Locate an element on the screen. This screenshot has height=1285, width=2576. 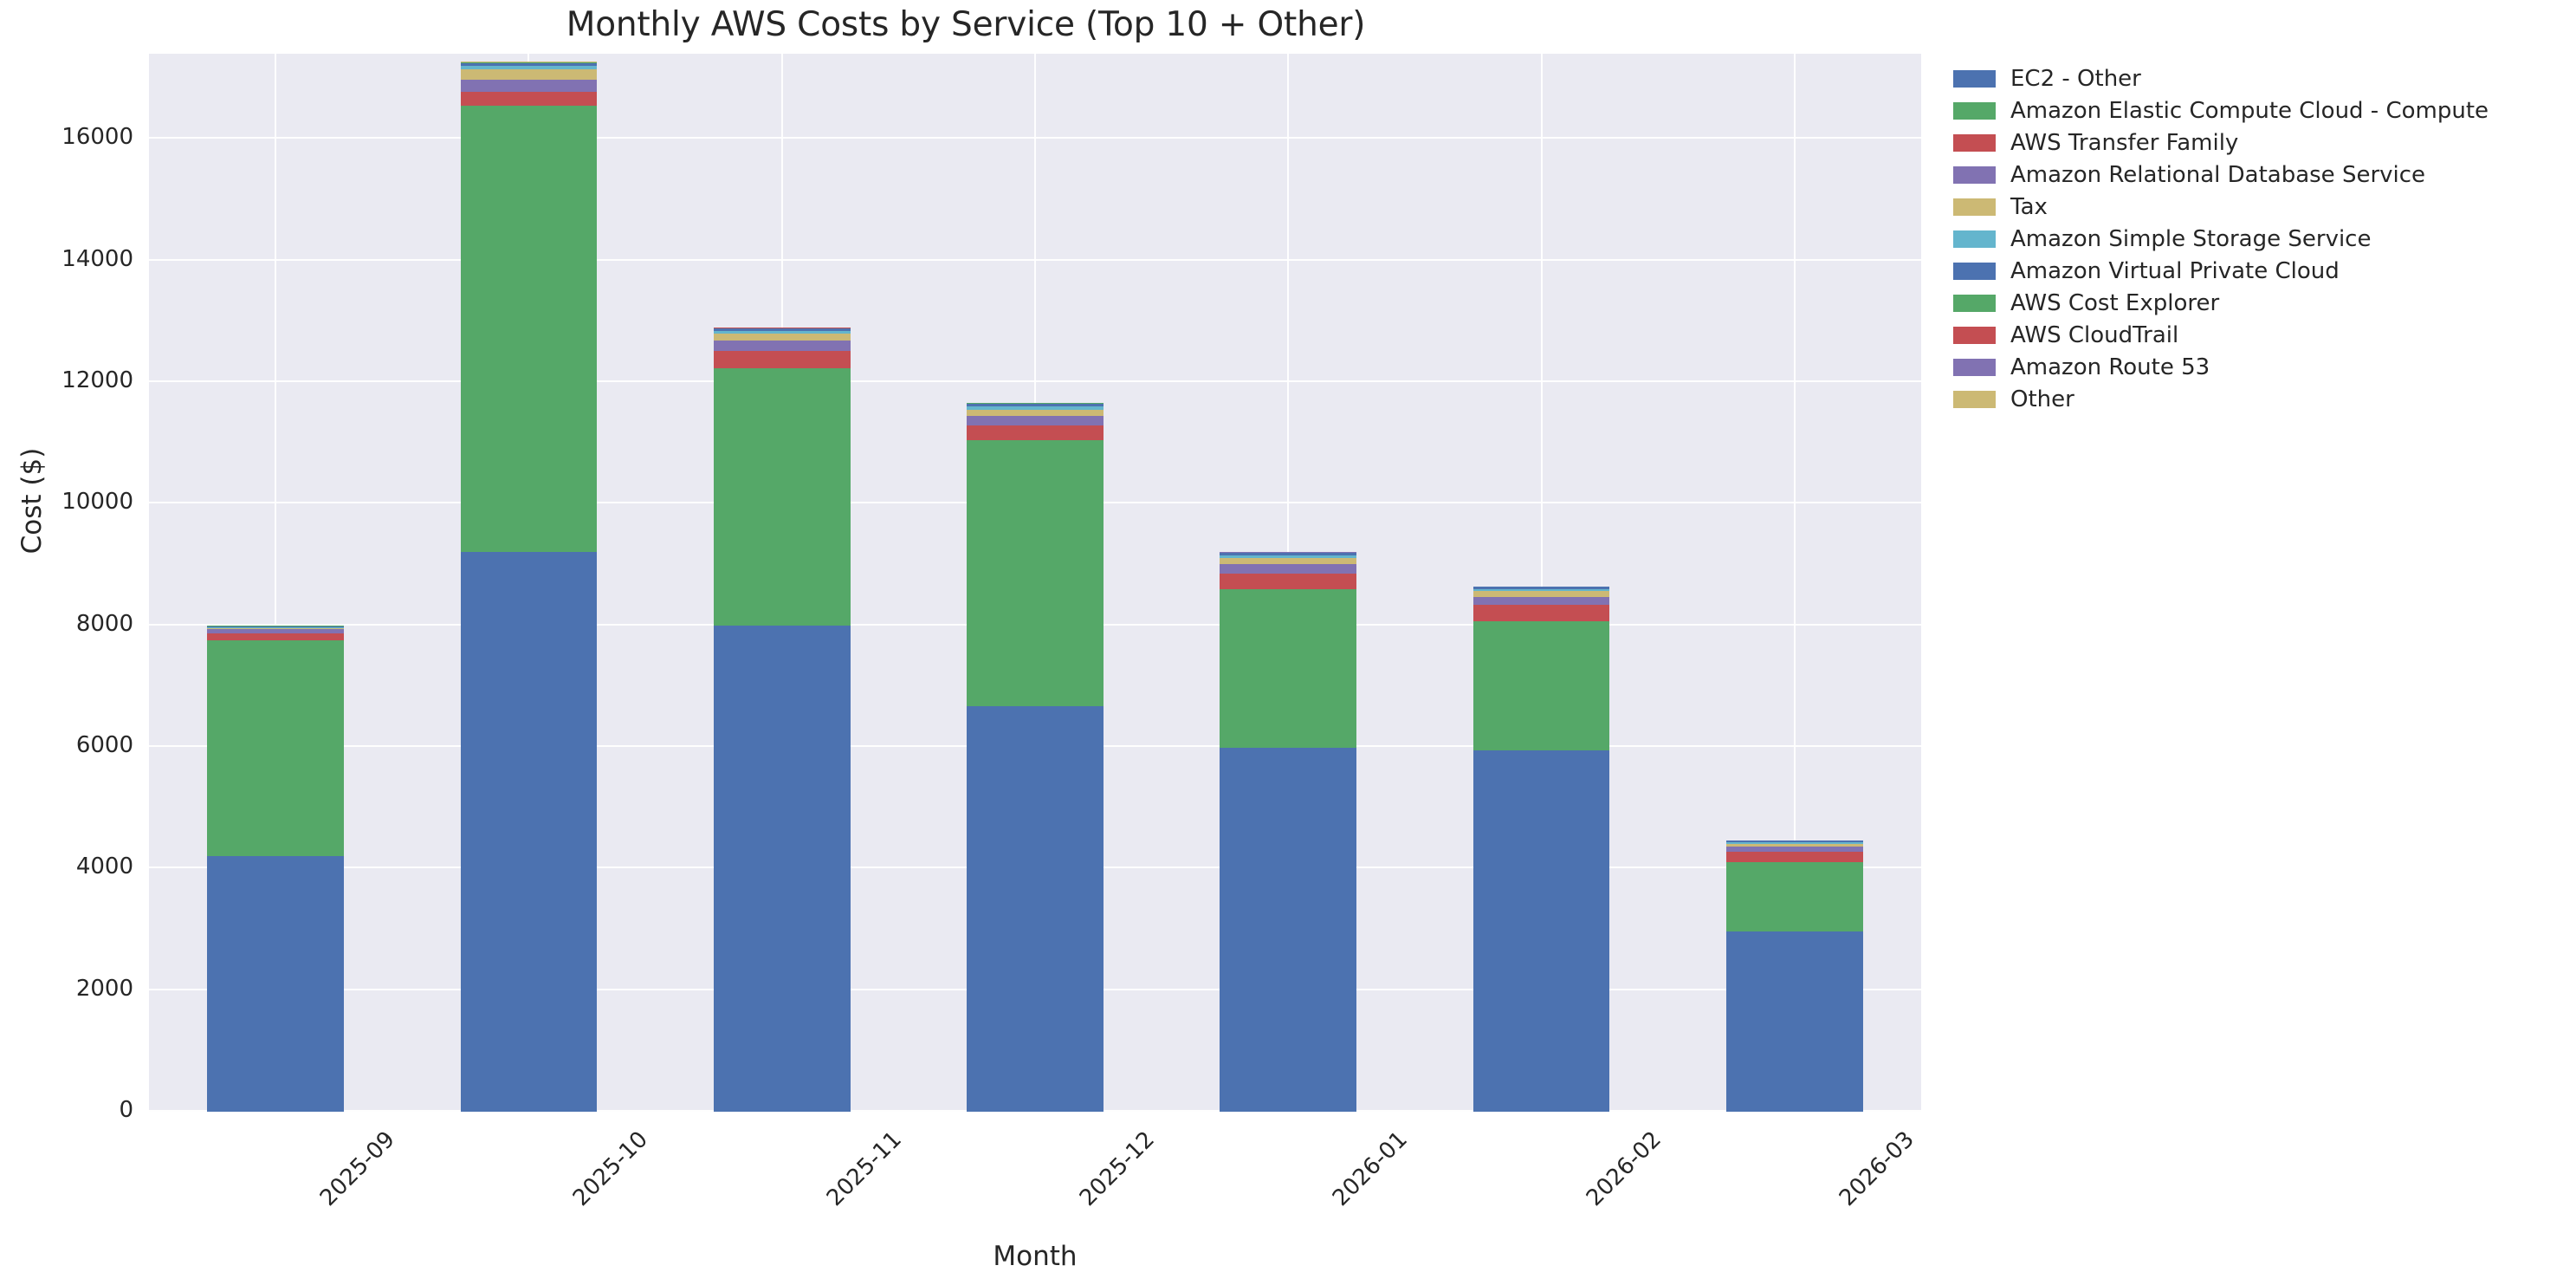
legend-item-10: Other is located at coordinates (2221, 399).